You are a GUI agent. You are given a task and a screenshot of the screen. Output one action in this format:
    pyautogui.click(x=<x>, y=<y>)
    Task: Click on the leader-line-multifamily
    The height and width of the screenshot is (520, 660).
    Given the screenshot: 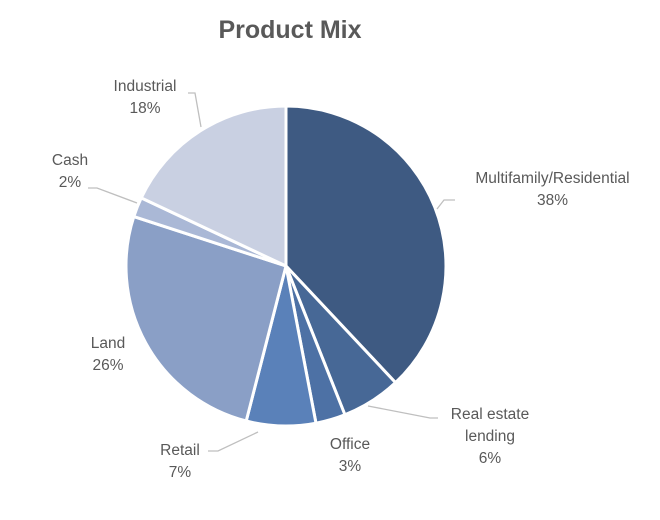 What is the action you would take?
    pyautogui.click(x=445, y=204)
    